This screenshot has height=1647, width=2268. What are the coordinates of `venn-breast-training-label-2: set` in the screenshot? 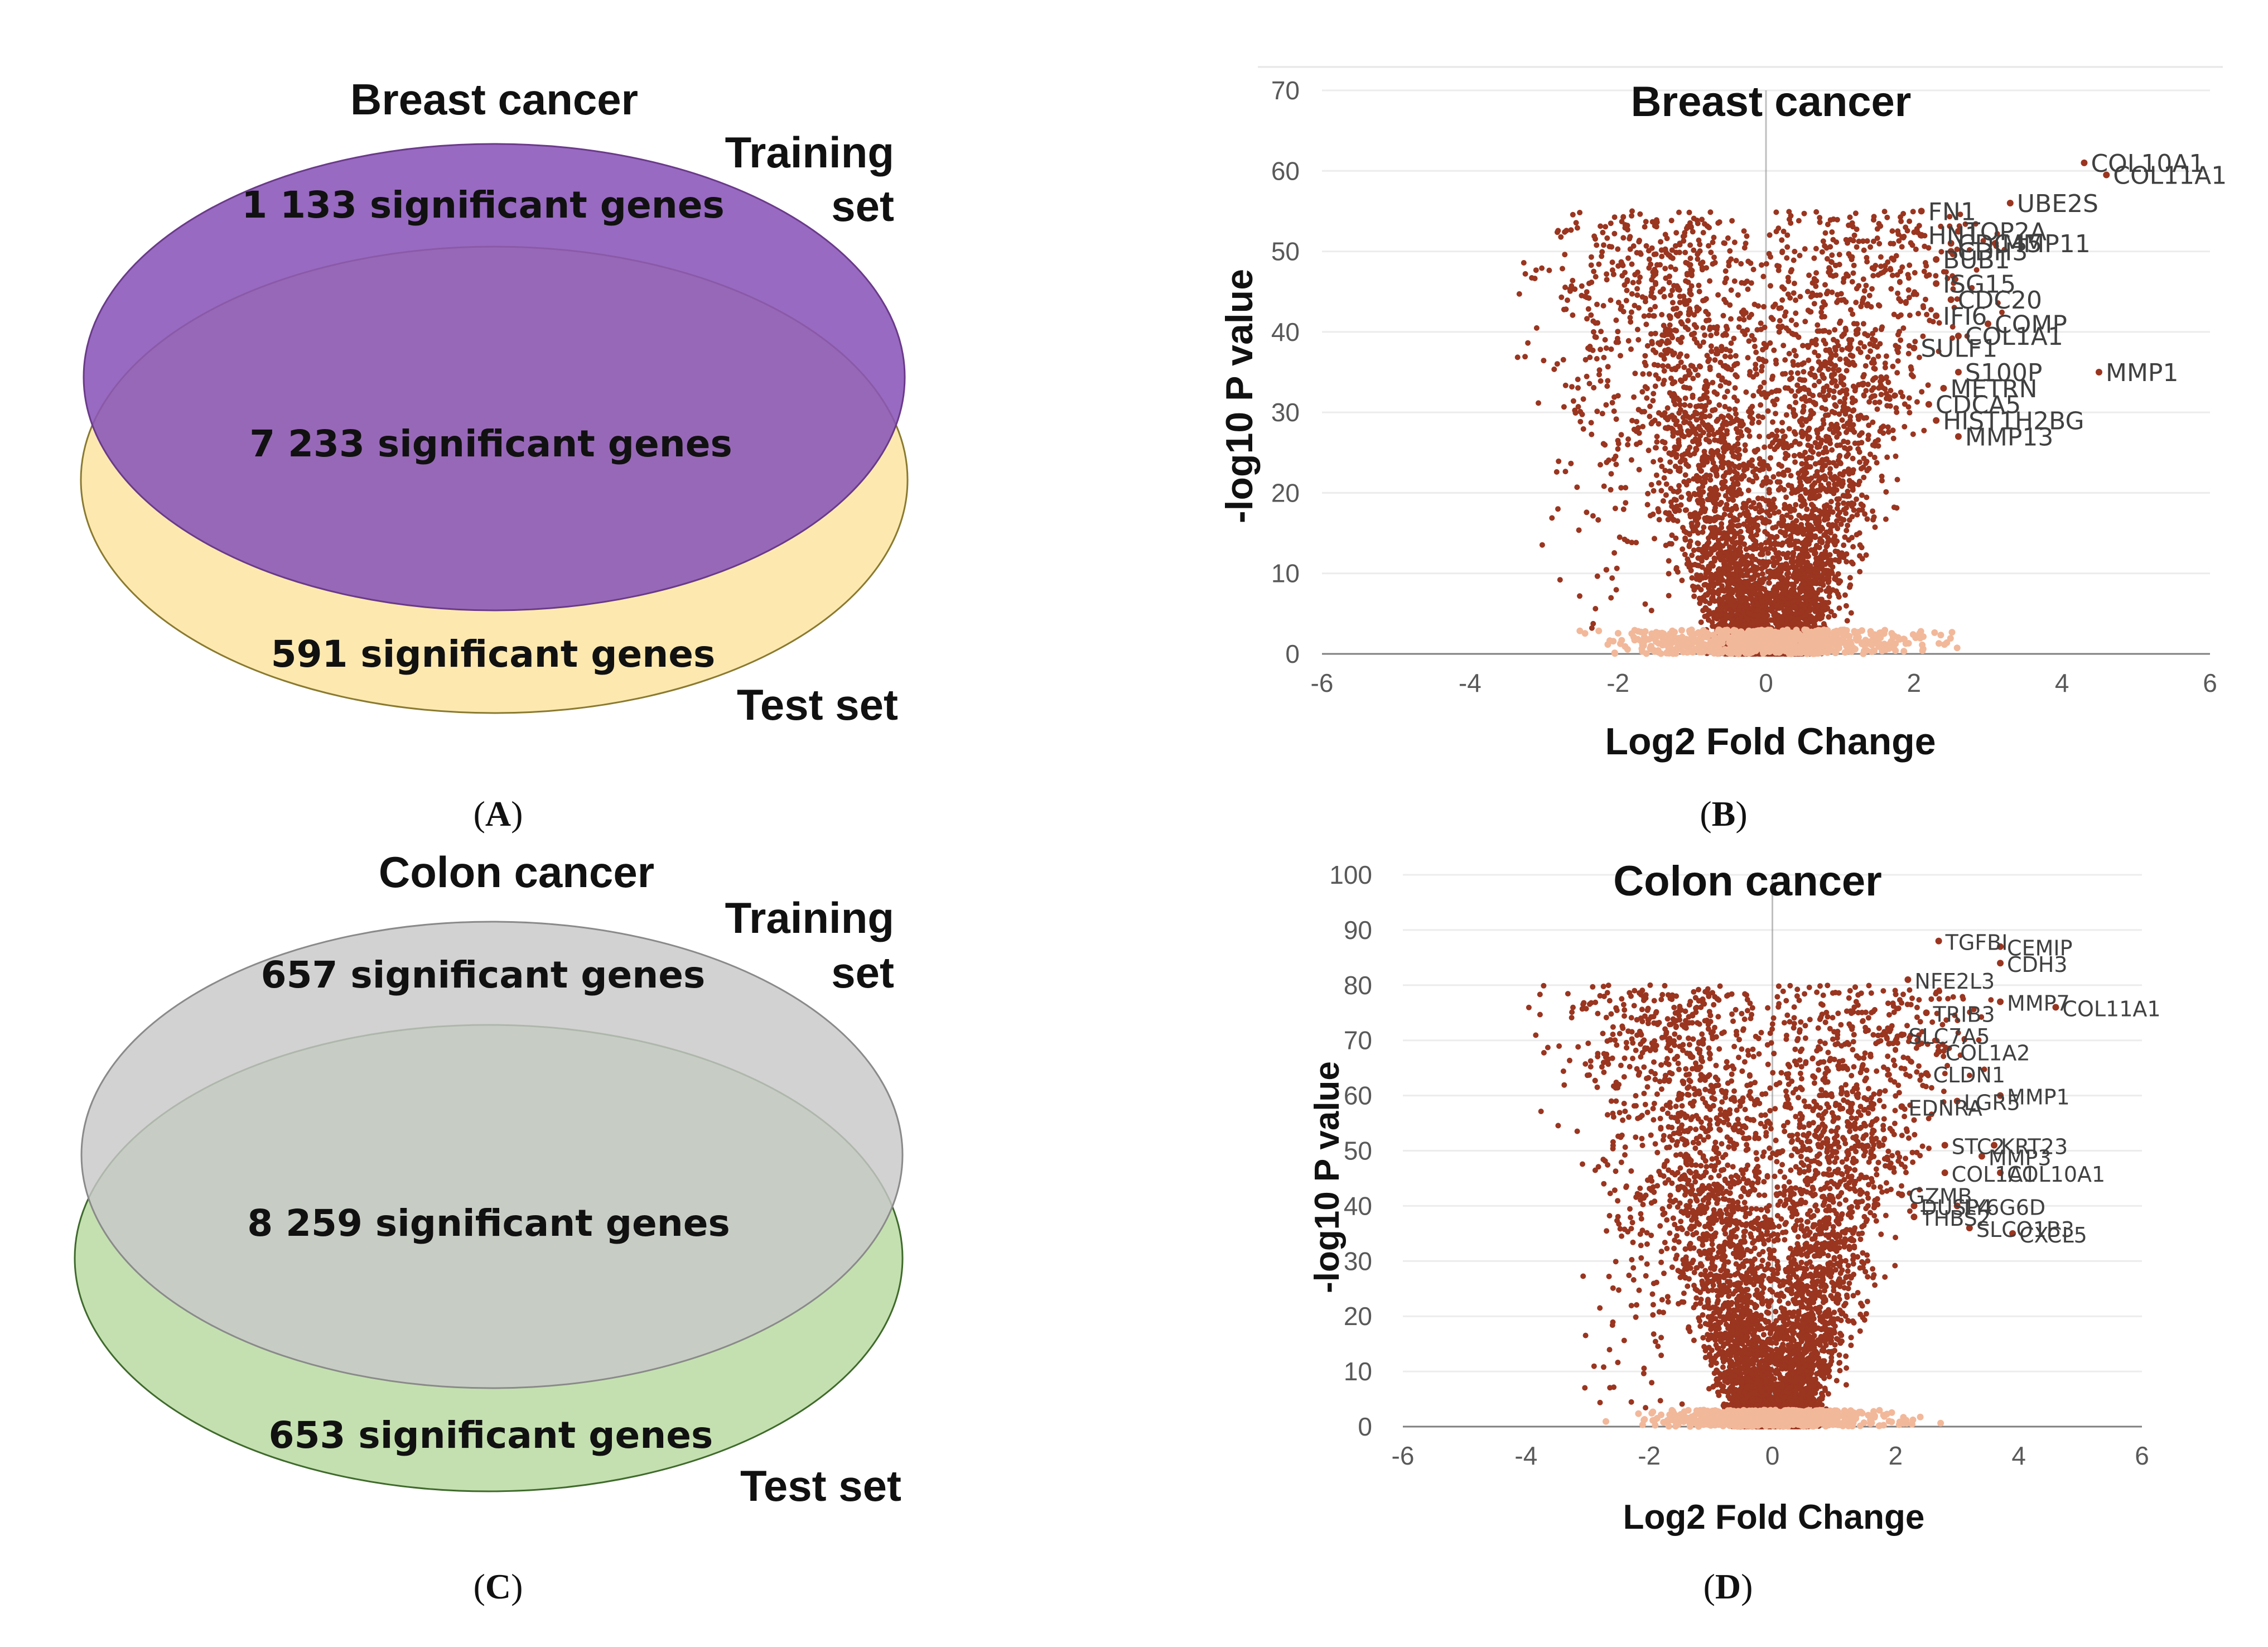 It's located at (863, 205).